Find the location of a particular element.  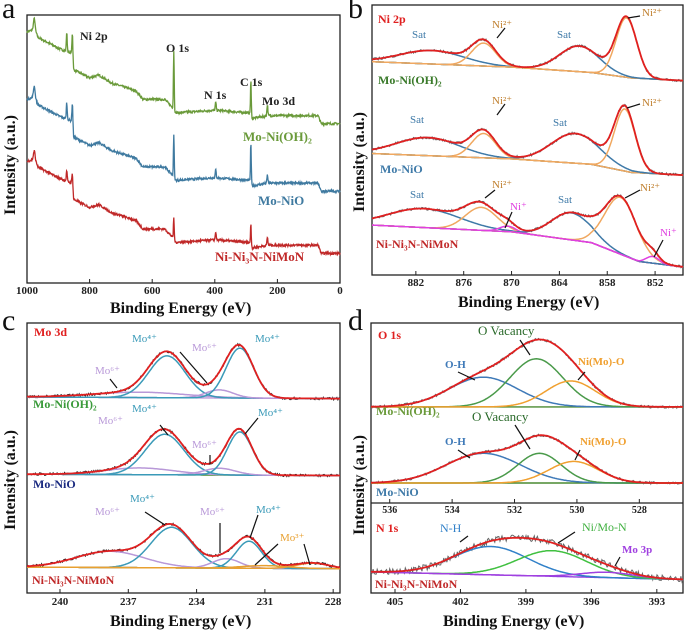

x-tick-label: 228 is located at coordinates (333, 602).